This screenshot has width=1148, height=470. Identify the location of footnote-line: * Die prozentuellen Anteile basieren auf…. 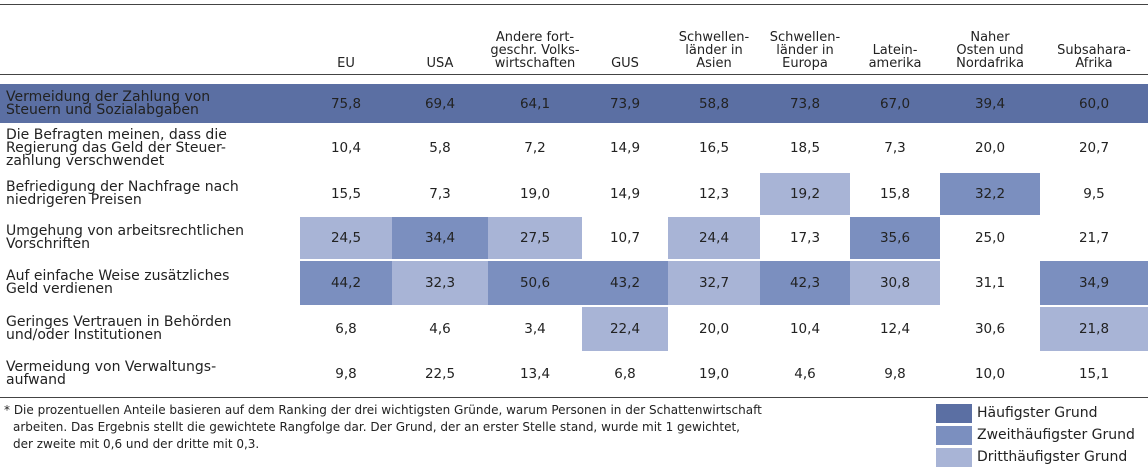
(383, 410).